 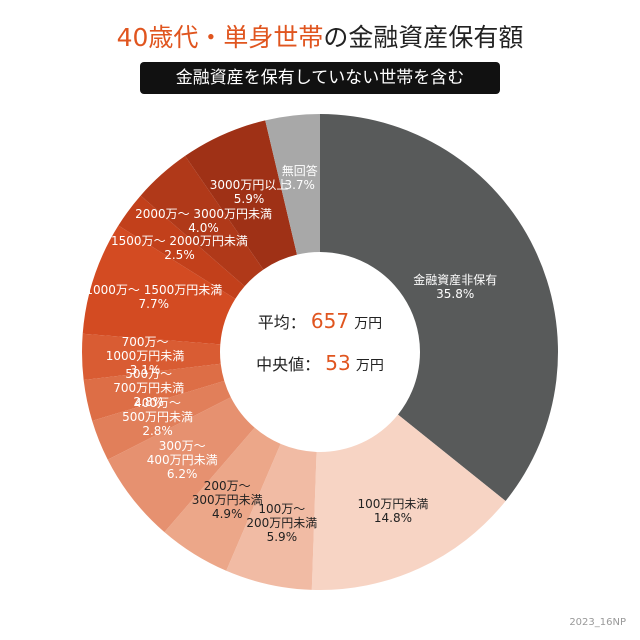 I want to click on category-label: 400万～ 500万円未満, so click(x=158, y=410).